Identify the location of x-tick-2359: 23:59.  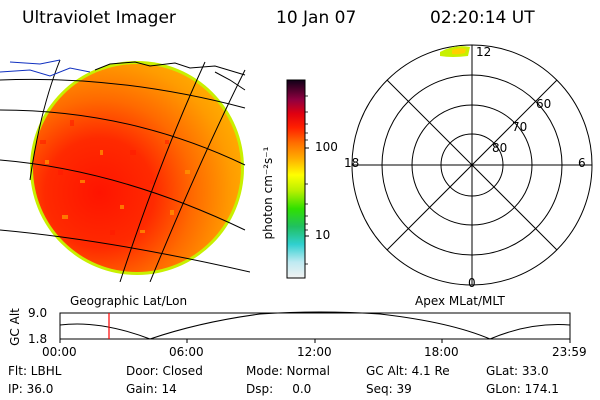
(569, 352).